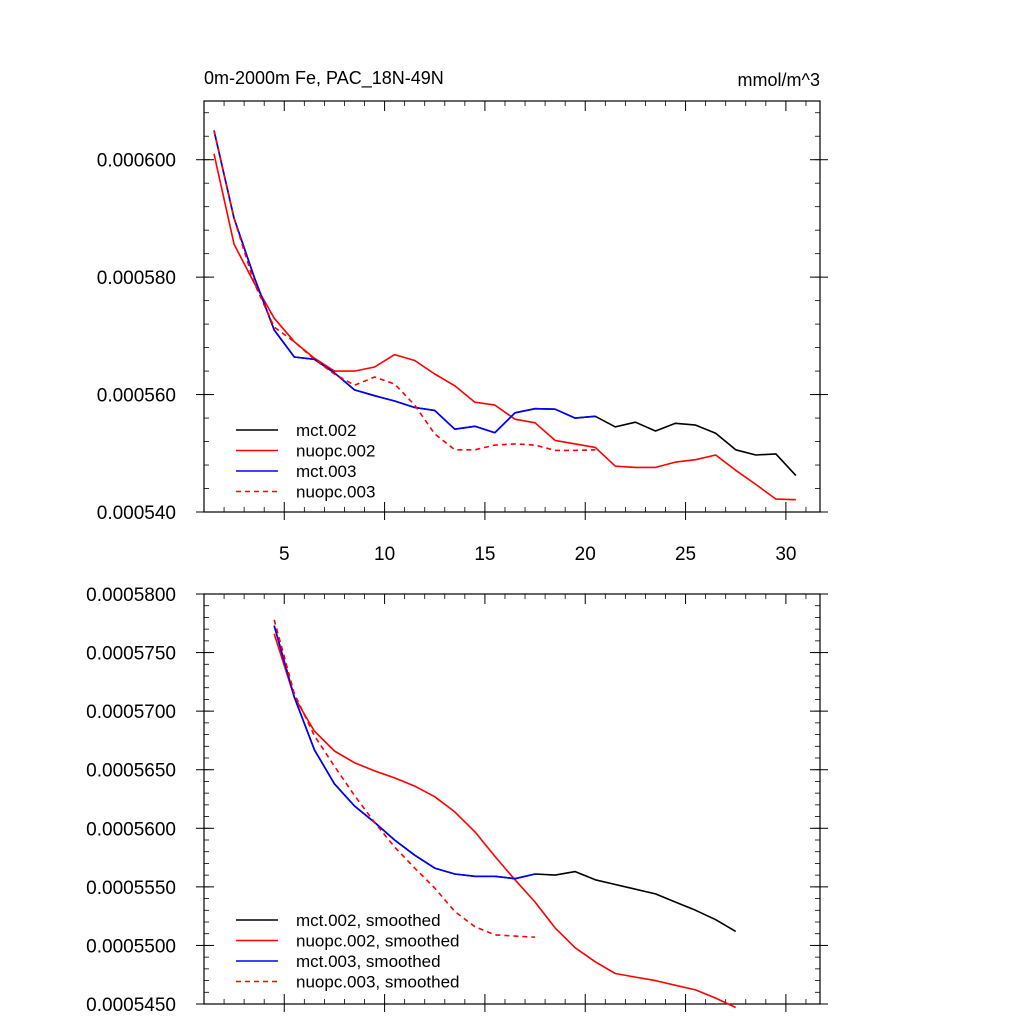 This screenshot has width=1024, height=1024. I want to click on y-tick-label: 0.000580, so click(136, 278).